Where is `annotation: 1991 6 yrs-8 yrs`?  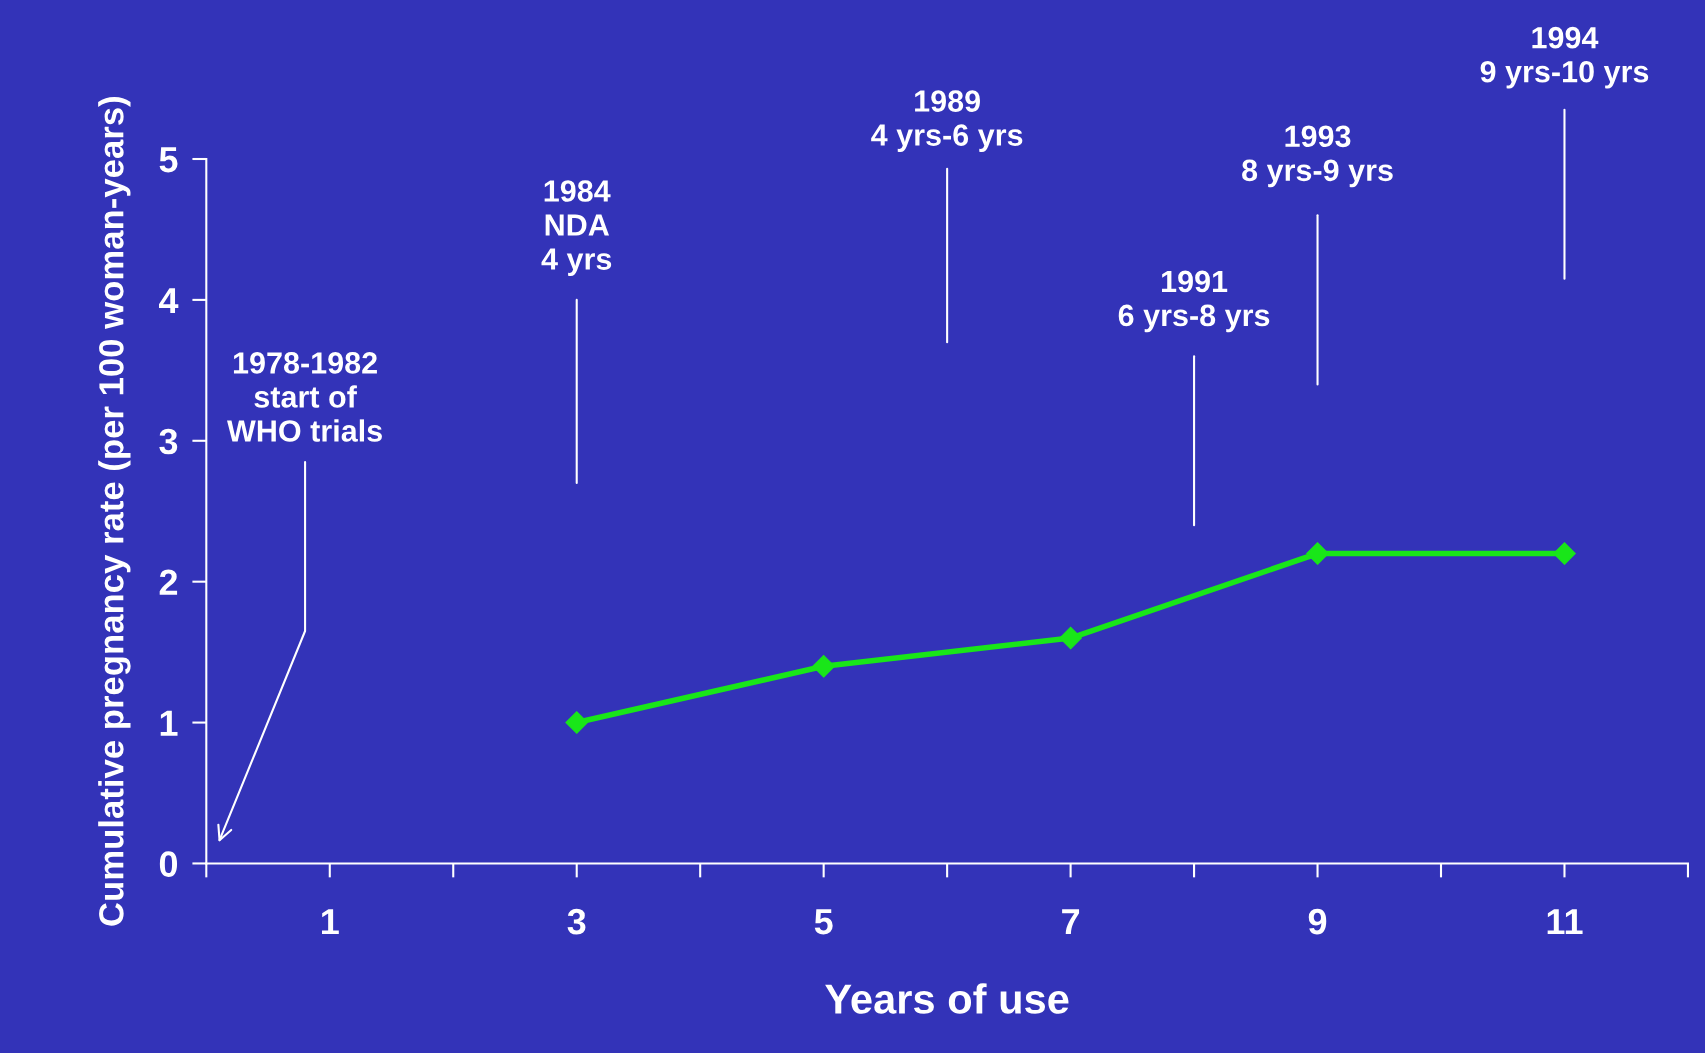
annotation: 1991 6 yrs-8 yrs is located at coordinates (1194, 301).